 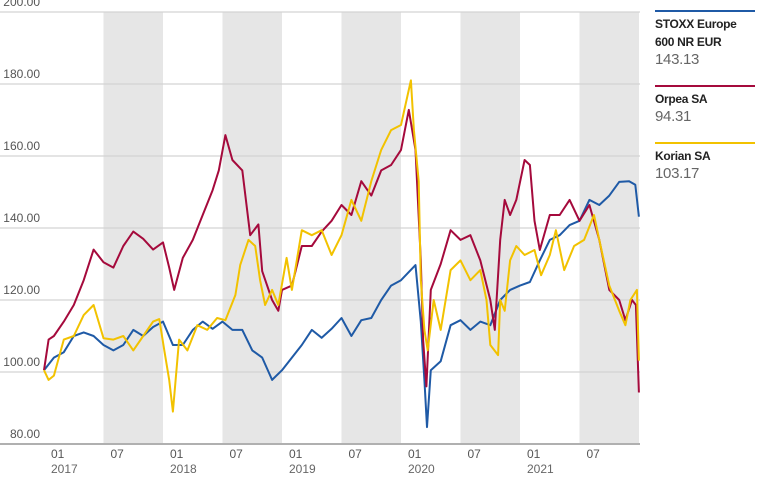 What do you see at coordinates (677, 173) in the screenshot?
I see `legend-value-korian: 103.17` at bounding box center [677, 173].